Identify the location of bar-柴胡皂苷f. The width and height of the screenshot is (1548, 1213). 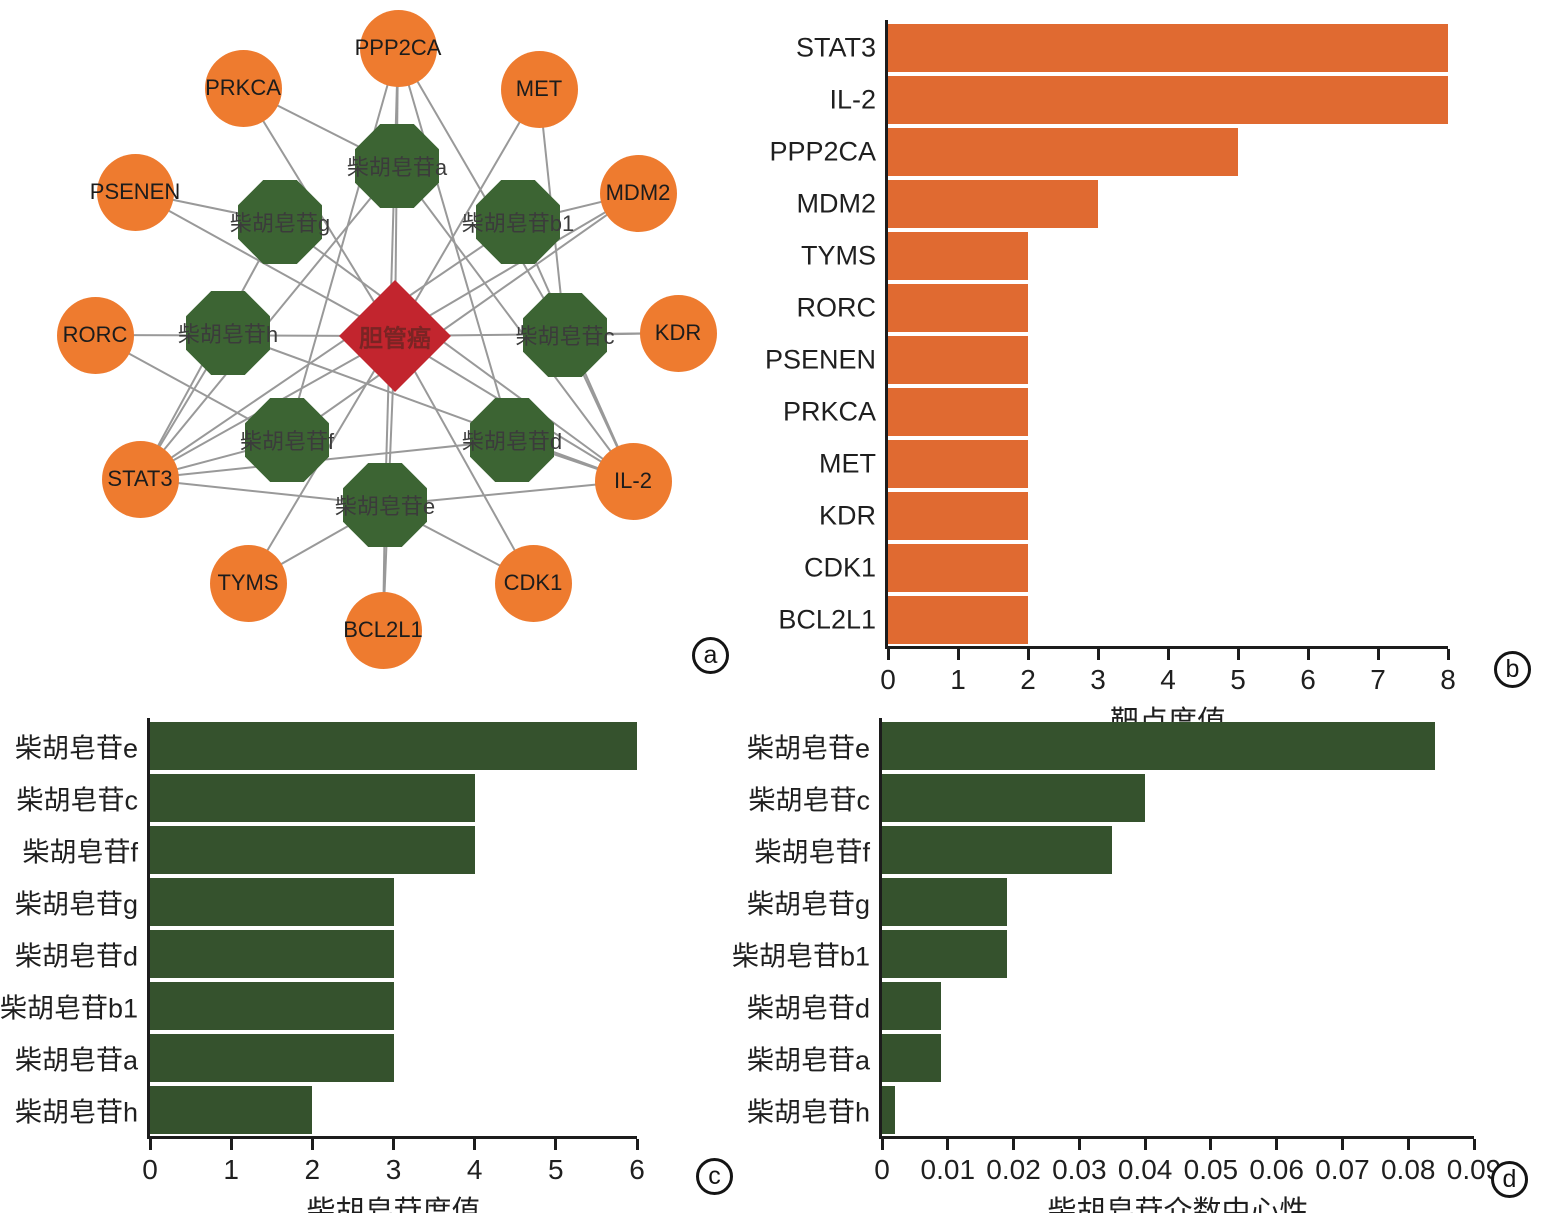
(997, 850).